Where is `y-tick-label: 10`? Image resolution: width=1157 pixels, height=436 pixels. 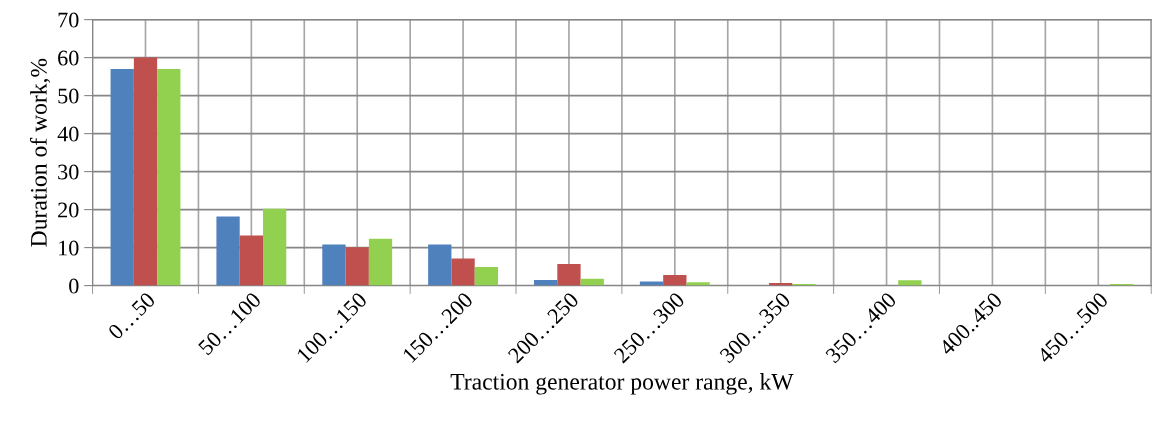
y-tick-label: 10 is located at coordinates (69, 248).